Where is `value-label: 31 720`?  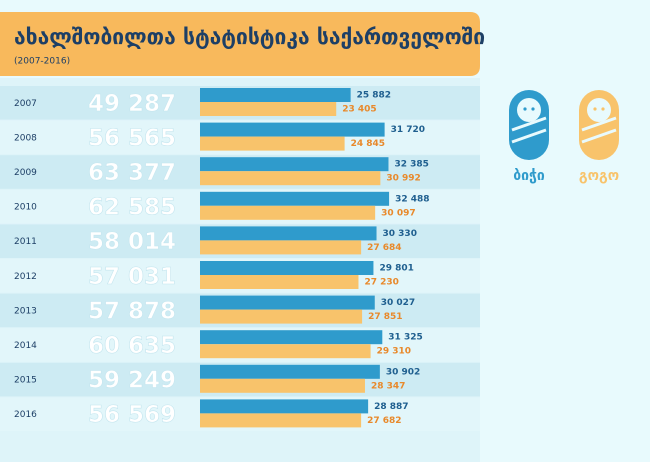 value-label: 31 720 is located at coordinates (408, 130).